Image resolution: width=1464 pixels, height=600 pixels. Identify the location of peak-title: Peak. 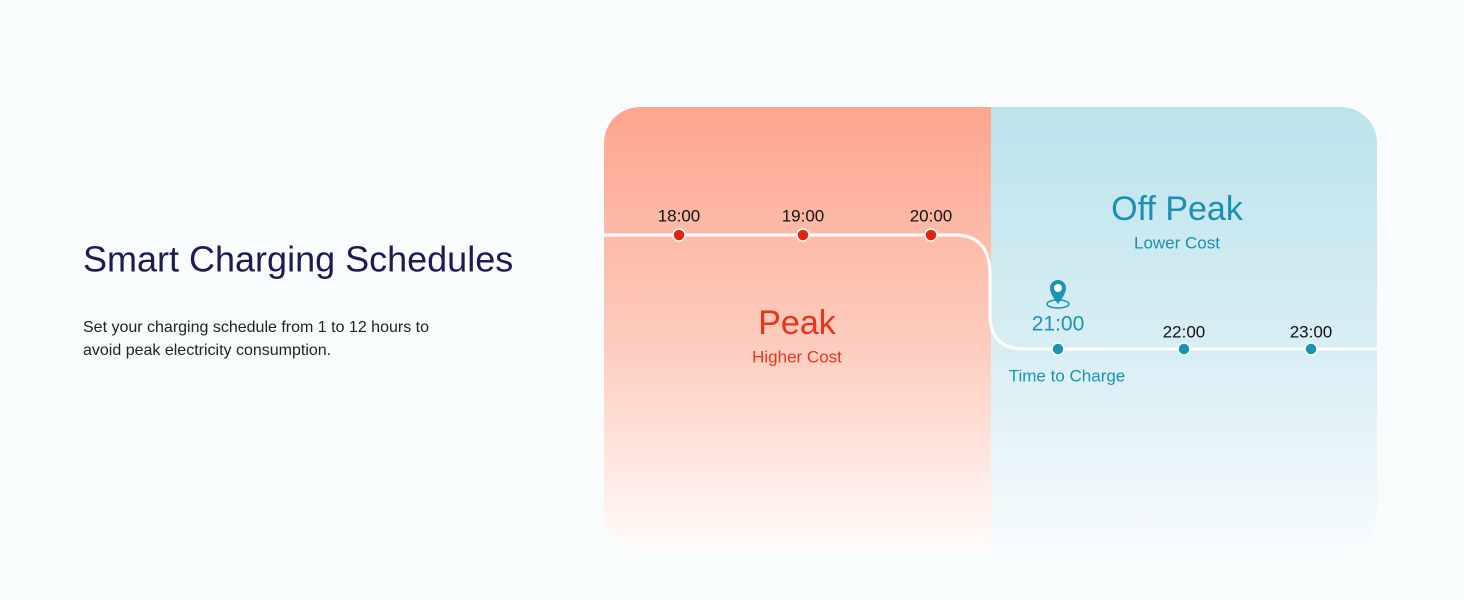
(797, 323).